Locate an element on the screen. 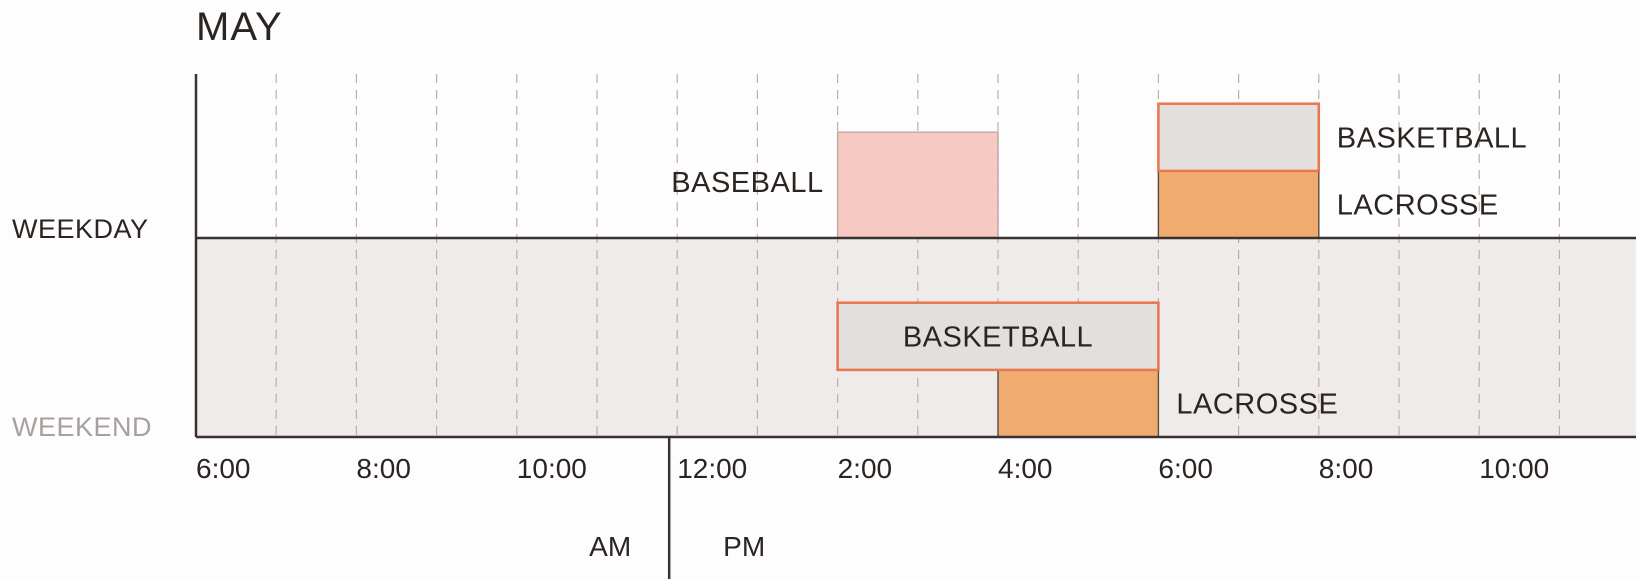  x-tick-label: 4:00 is located at coordinates (1025, 468).